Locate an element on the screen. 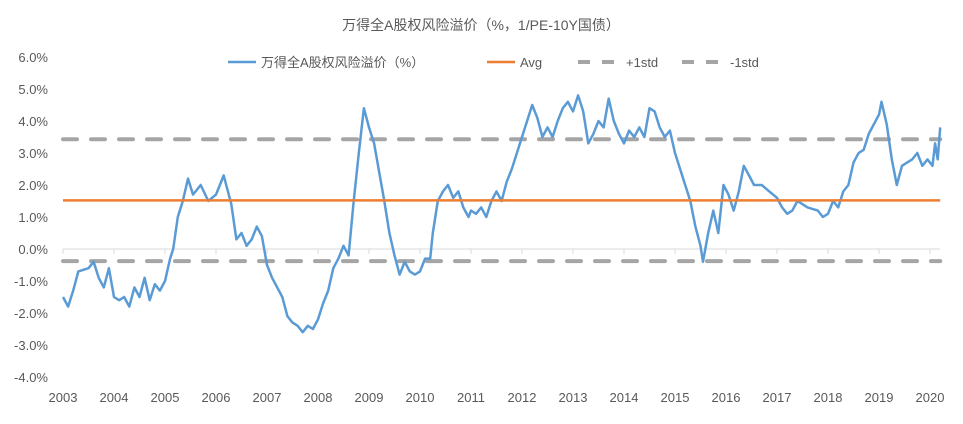 The height and width of the screenshot is (424, 963). x-tick-label: 2012 is located at coordinates (522, 397).